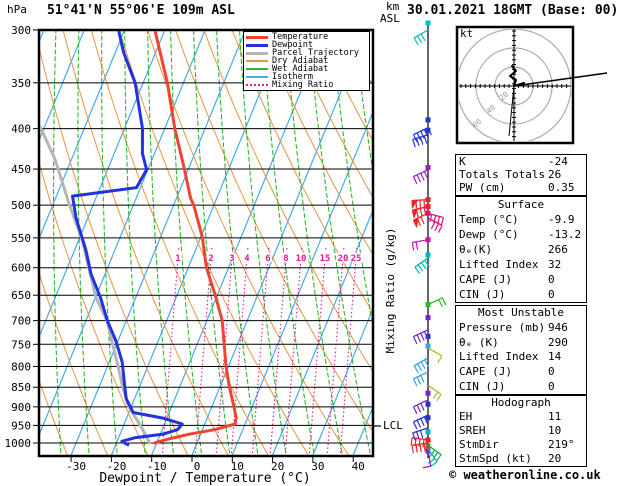  What do you see at coordinates (116, 466) in the screenshot?
I see `svg-text: -20` at bounding box center [116, 466].